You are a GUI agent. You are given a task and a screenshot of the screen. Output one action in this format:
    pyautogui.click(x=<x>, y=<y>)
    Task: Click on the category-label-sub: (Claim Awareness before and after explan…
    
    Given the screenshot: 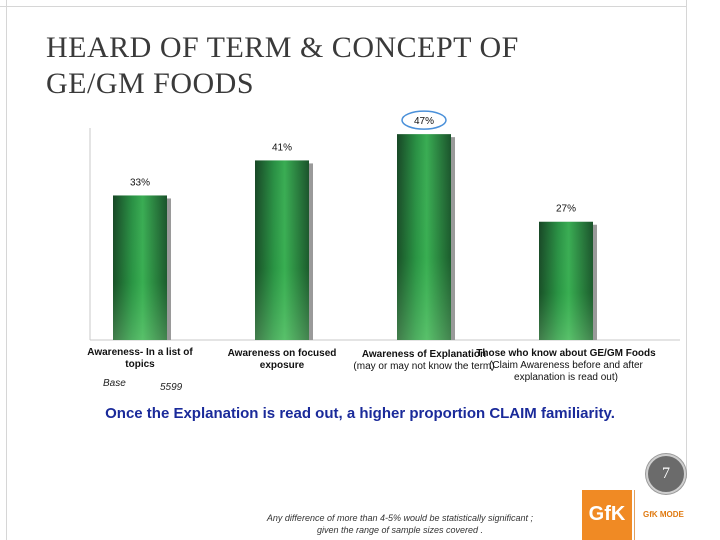 What is the action you would take?
    pyautogui.click(x=566, y=371)
    